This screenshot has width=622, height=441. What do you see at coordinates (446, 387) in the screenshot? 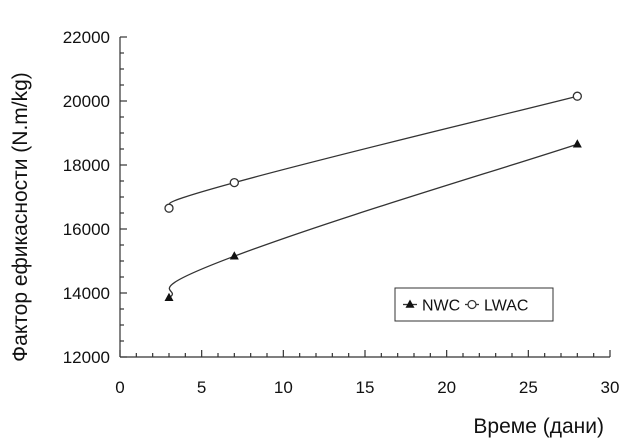
I see `x-tick-label: 20` at bounding box center [446, 387].